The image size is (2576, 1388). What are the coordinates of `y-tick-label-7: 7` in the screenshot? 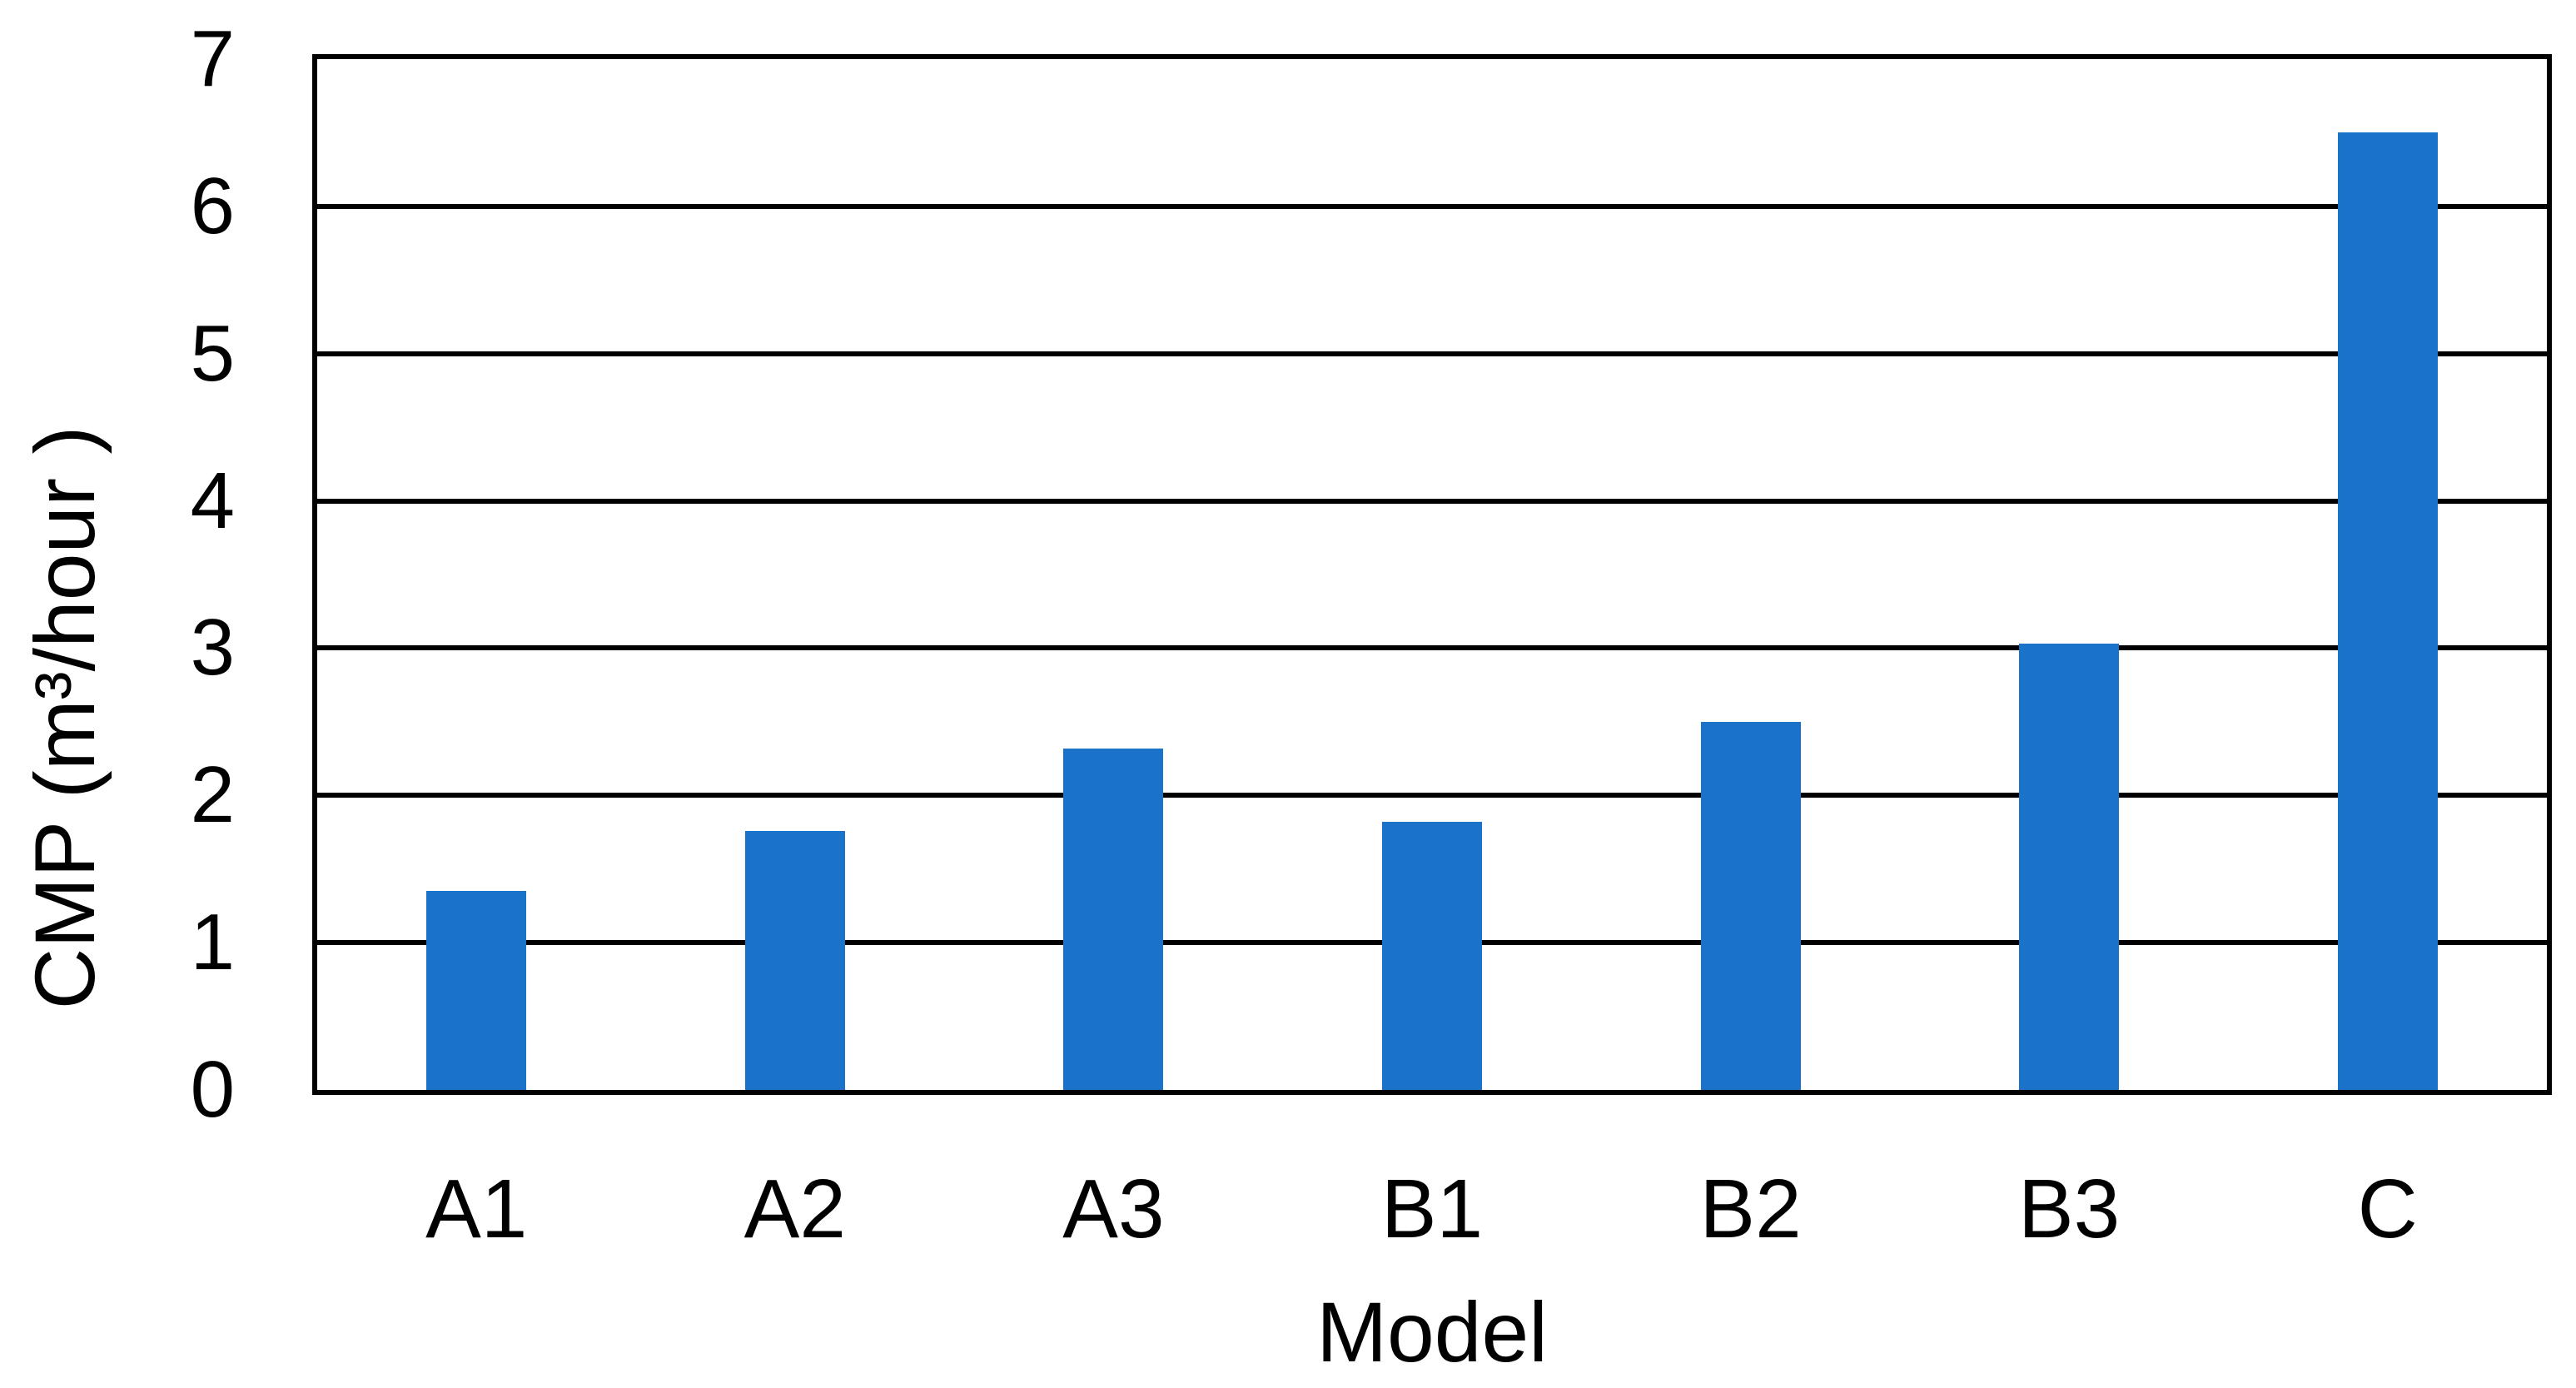 It's located at (212, 58).